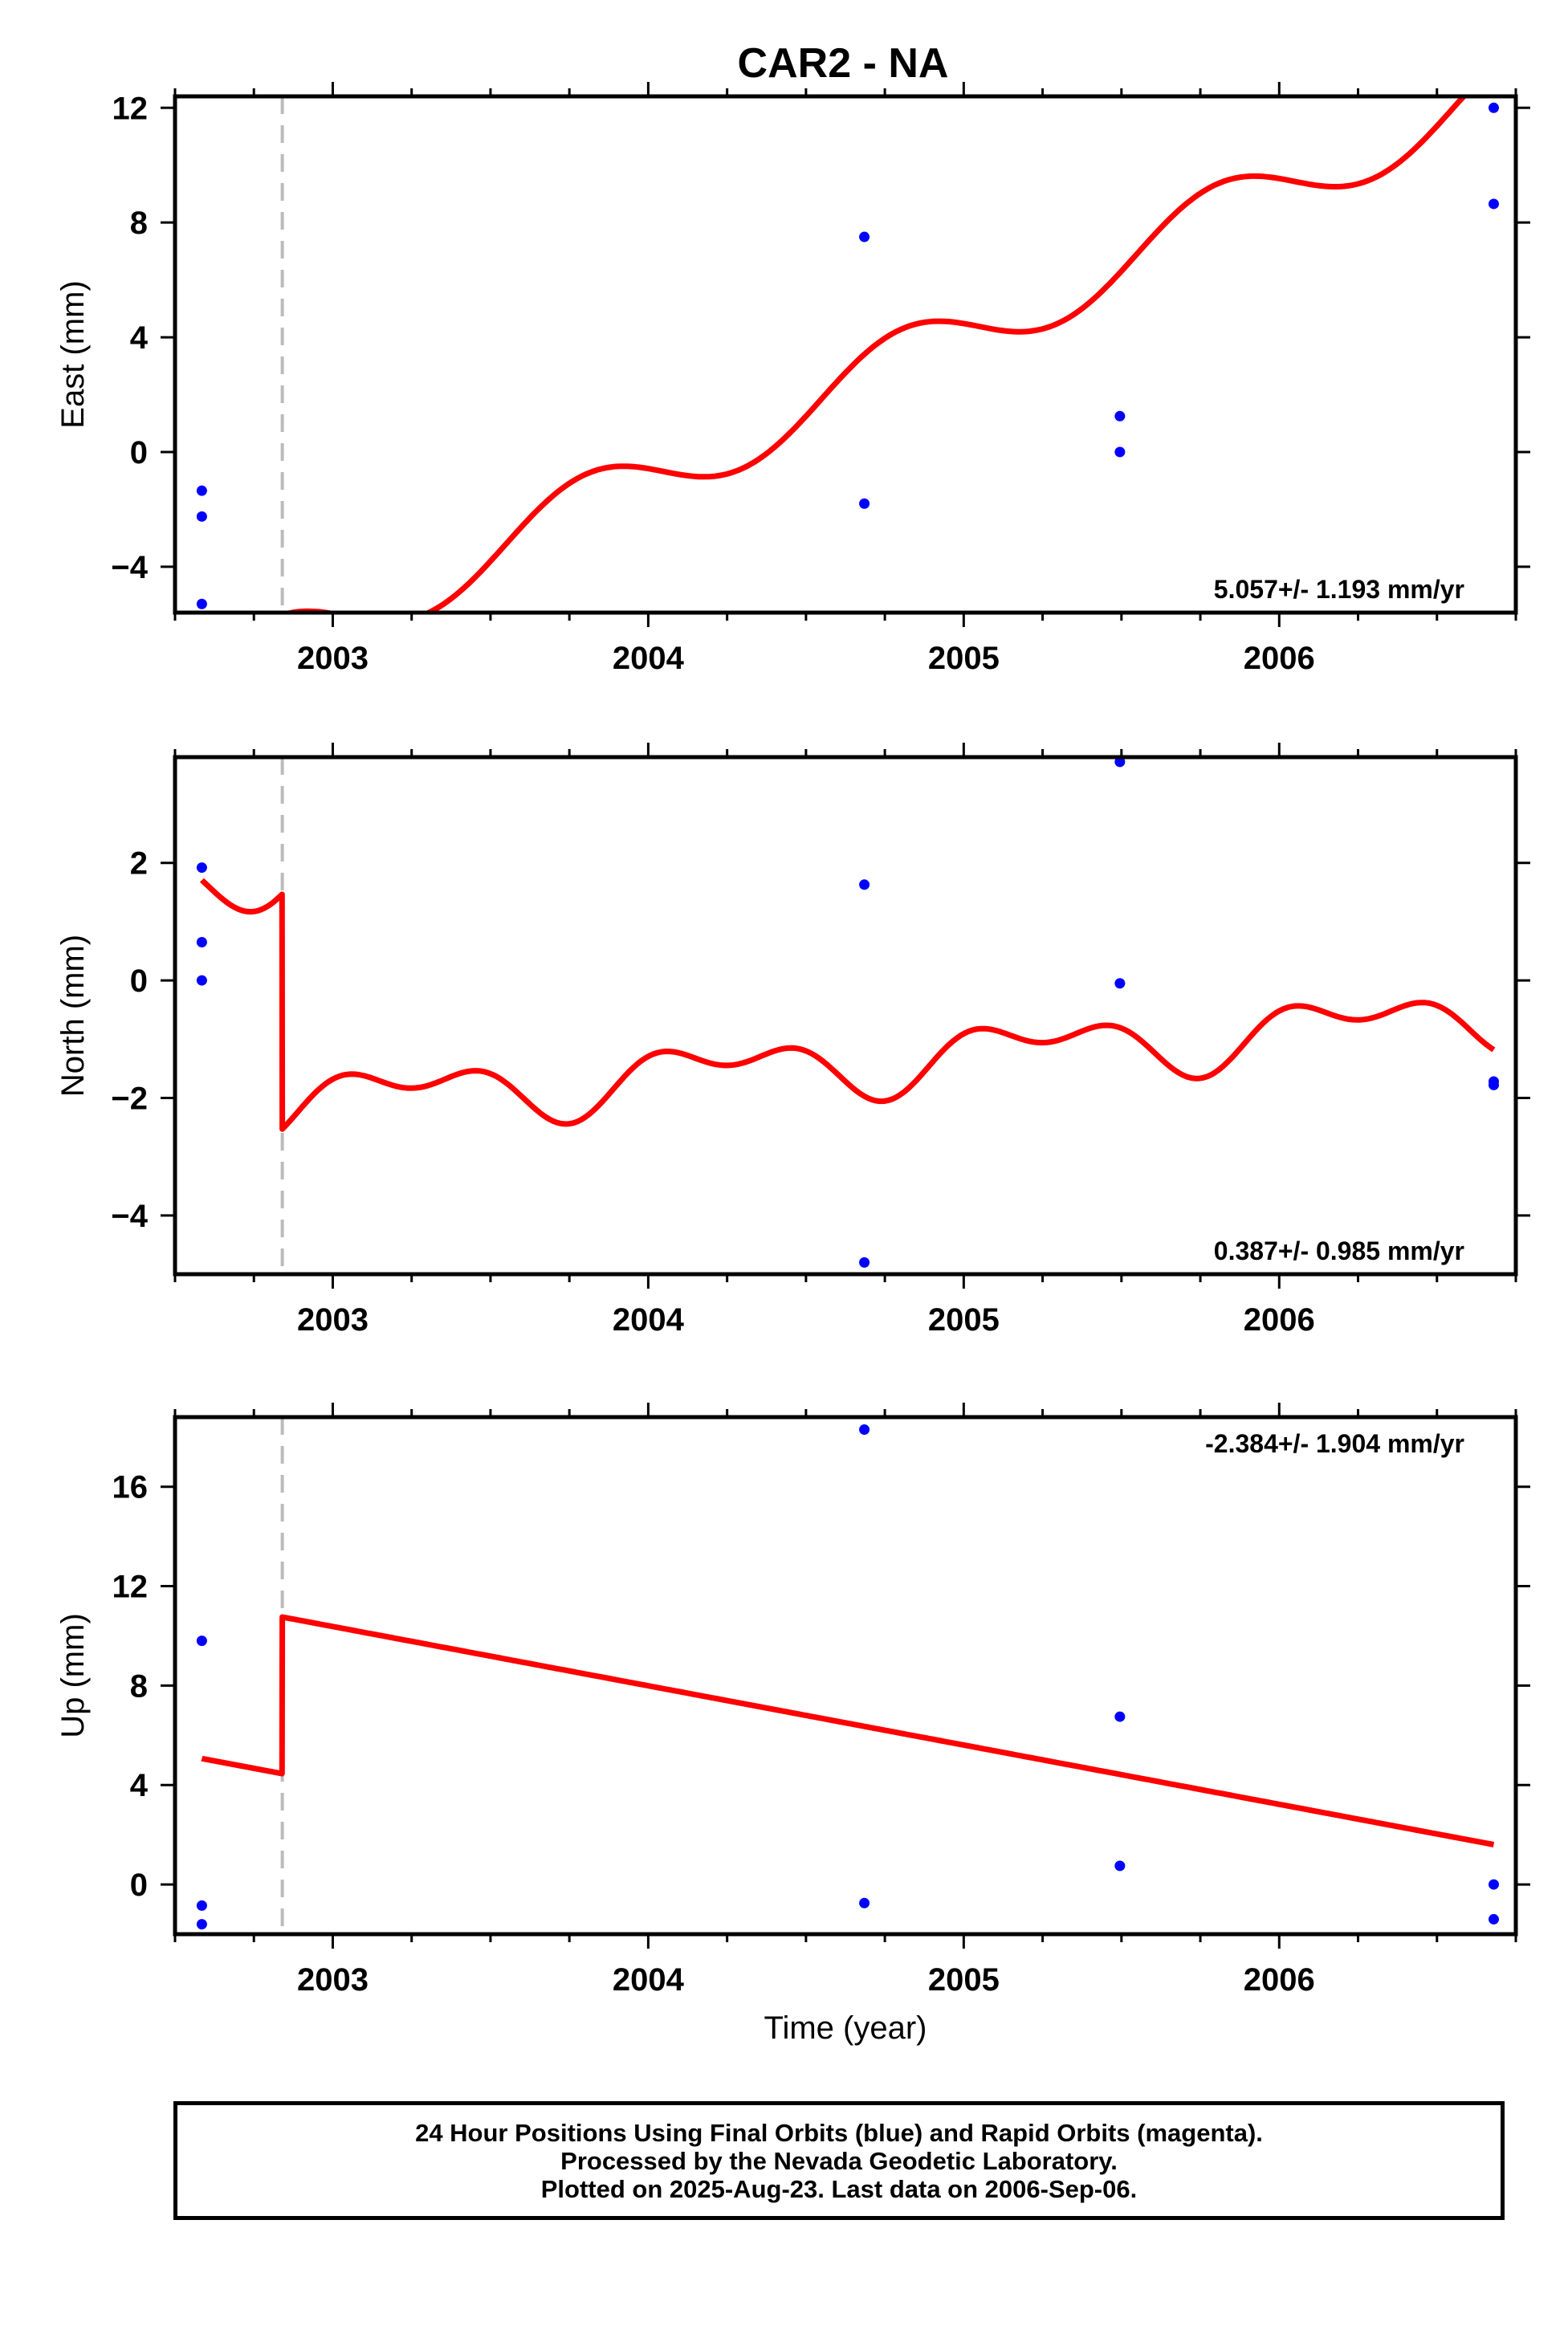  I want to click on chart-title: CAR2 - NA, so click(843, 63).